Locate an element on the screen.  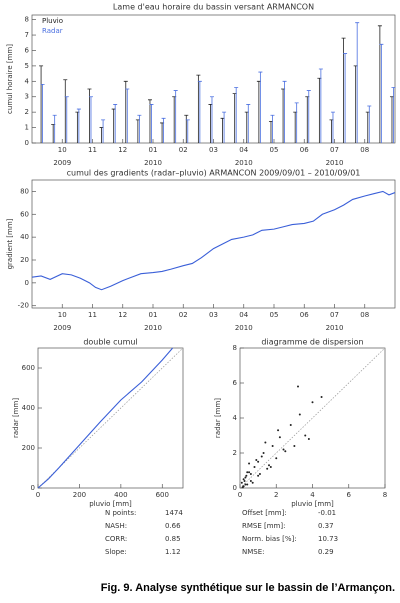
legend-label: Radar is located at coordinates (52, 31).